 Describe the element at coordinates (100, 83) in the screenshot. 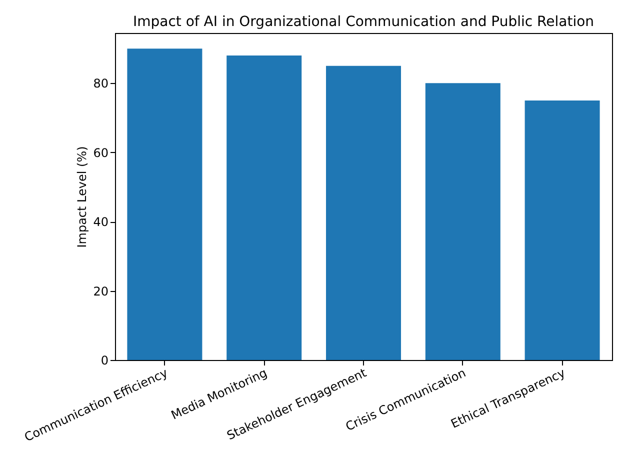

I see `y-tick-label: 80` at that location.